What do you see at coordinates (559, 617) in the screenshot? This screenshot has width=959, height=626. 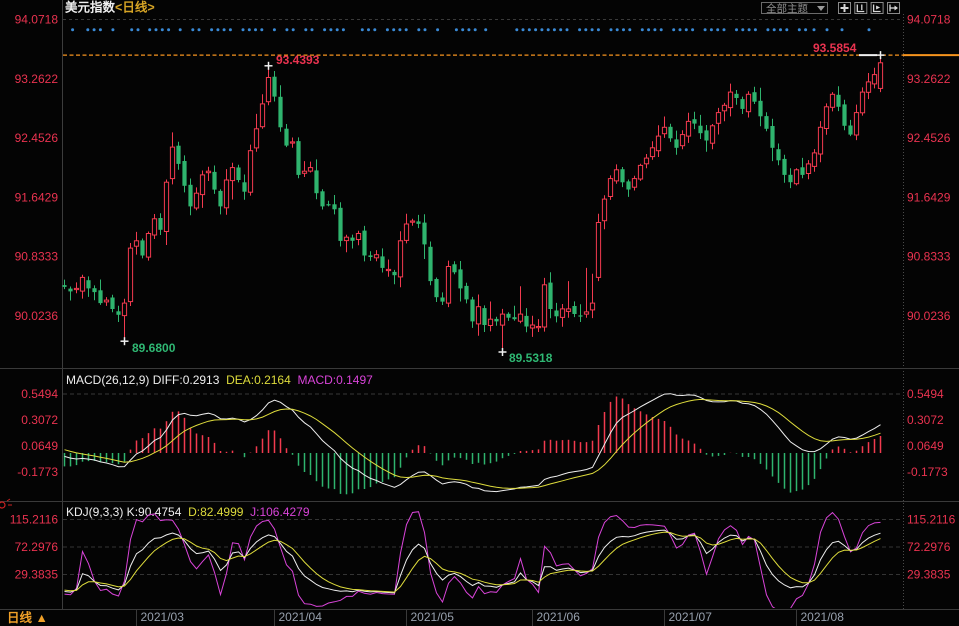 I see `svg-text: 2021/06` at bounding box center [559, 617].